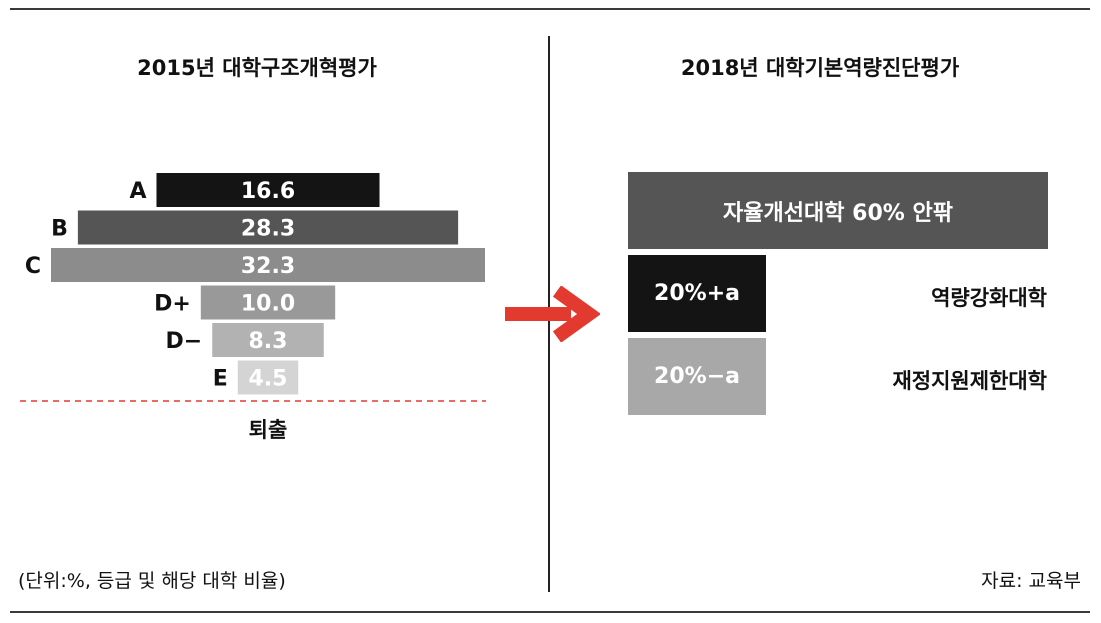 Image resolution: width=1101 pixels, height=623 pixels. Describe the element at coordinates (550, 9) in the screenshot. I see `top-rule` at that location.